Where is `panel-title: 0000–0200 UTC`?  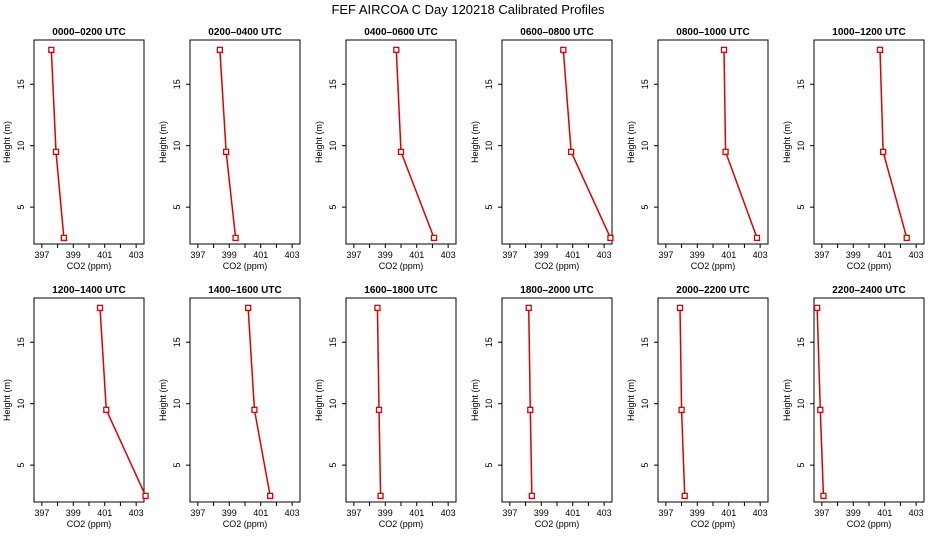
panel-title: 0000–0200 UTC is located at coordinates (88, 32).